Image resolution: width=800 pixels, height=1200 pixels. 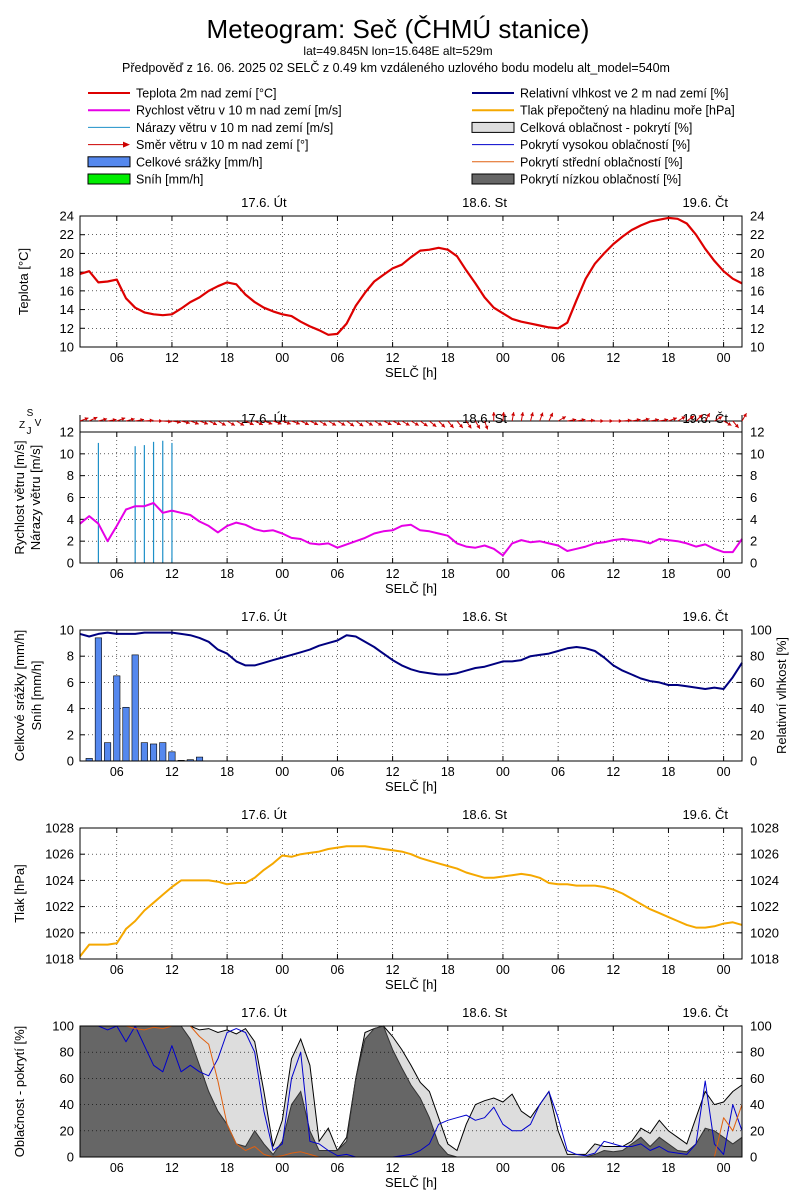 What do you see at coordinates (206, 94) in the screenshot?
I see `legend-teplota-2m-nad-zem-c-label: Teplota 2m nad zemí [°C]` at bounding box center [206, 94].